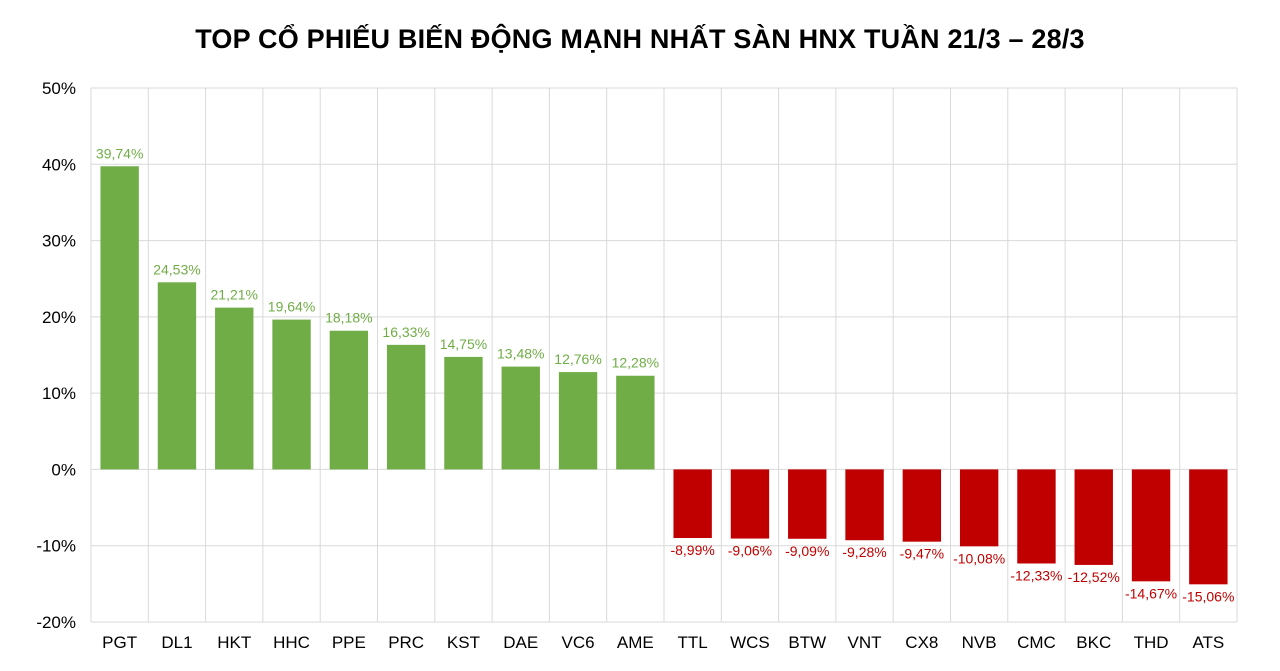 The height and width of the screenshot is (671, 1280). Describe the element at coordinates (56, 622) in the screenshot. I see `y-tick-label: -20%` at that location.